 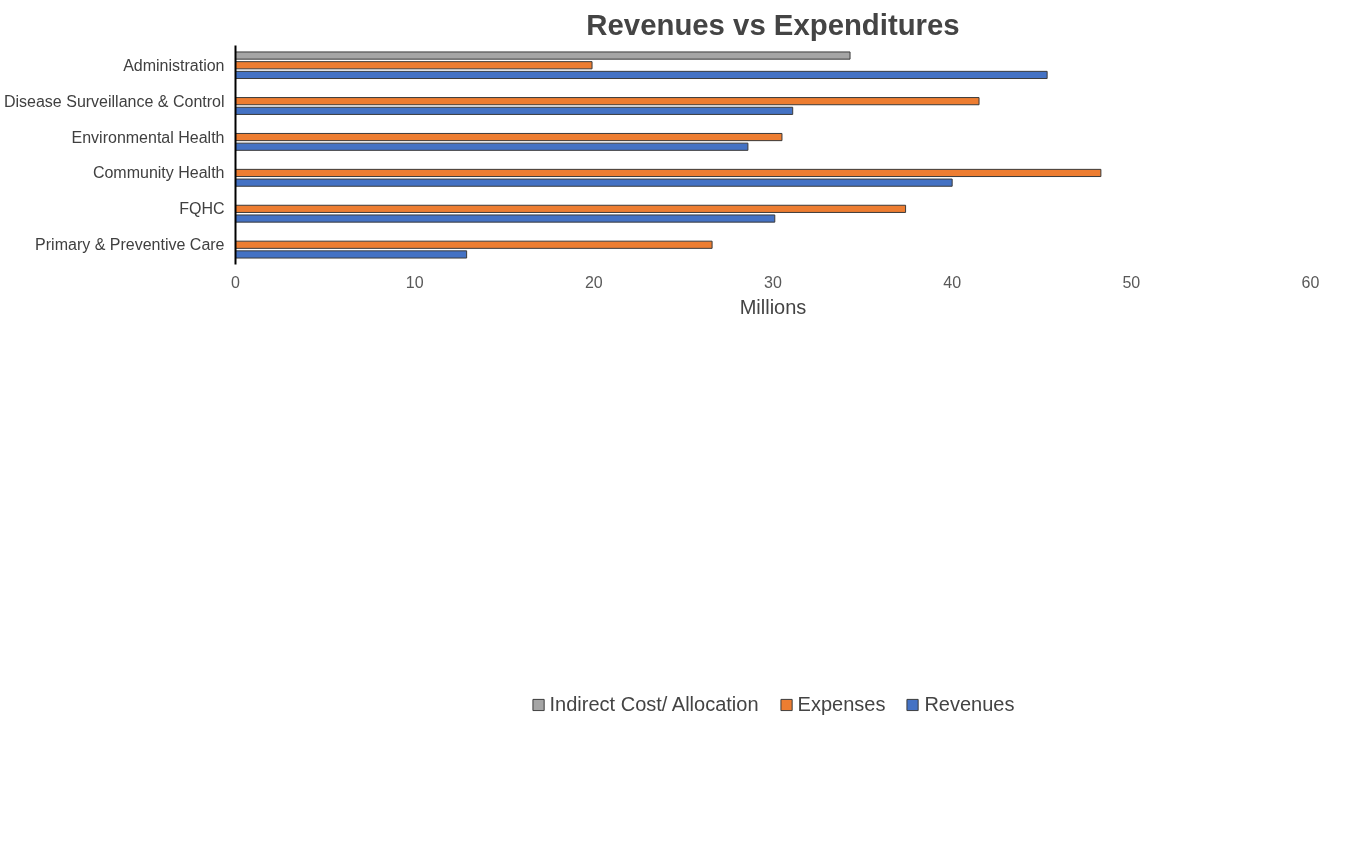 I want to click on x-tick-label: 50, so click(x=1131, y=282).